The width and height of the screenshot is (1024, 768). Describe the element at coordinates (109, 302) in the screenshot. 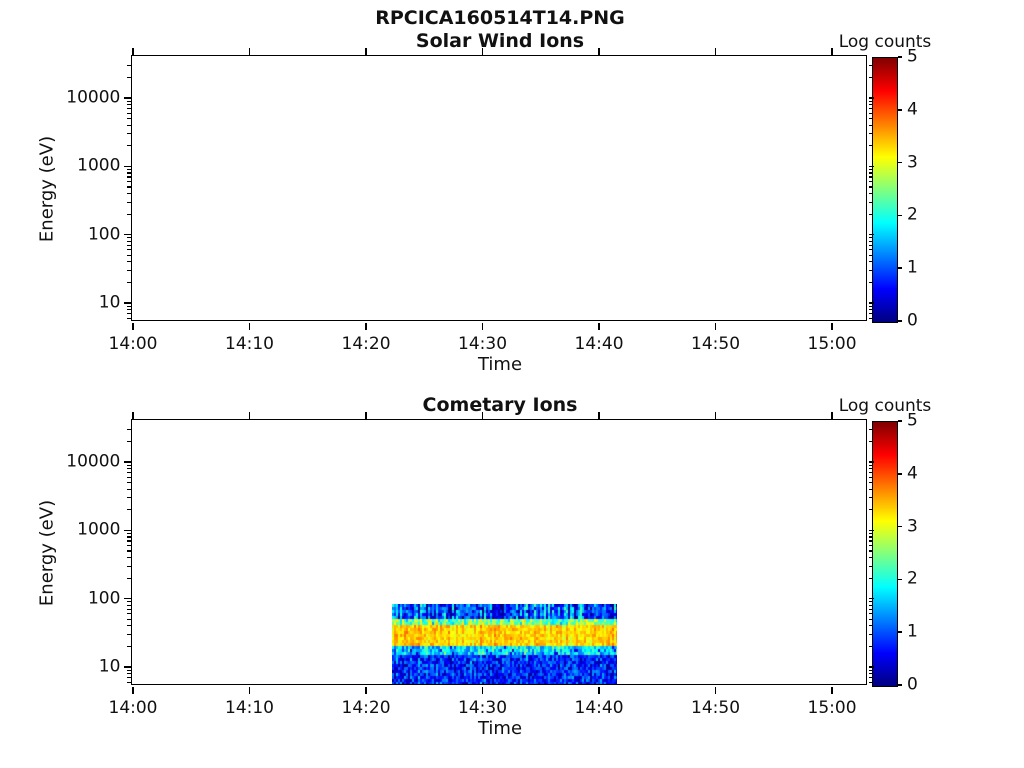

I see `y-tick-label: 10` at that location.